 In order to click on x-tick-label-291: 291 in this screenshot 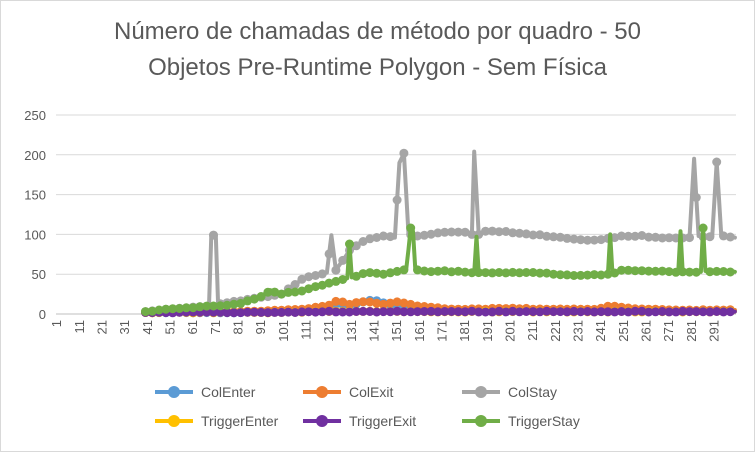, I will do `click(713, 331)`.